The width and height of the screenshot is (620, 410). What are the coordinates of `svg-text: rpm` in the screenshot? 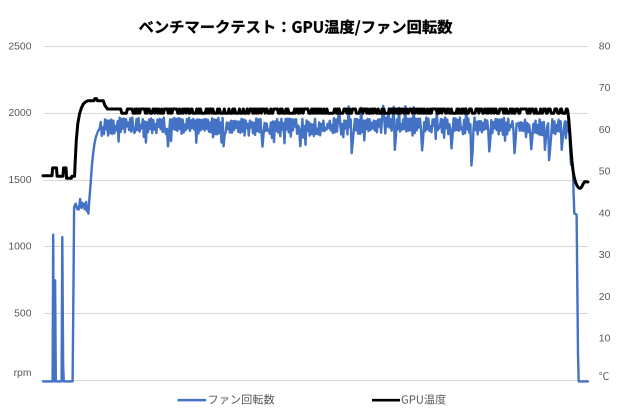 It's located at (23, 373).